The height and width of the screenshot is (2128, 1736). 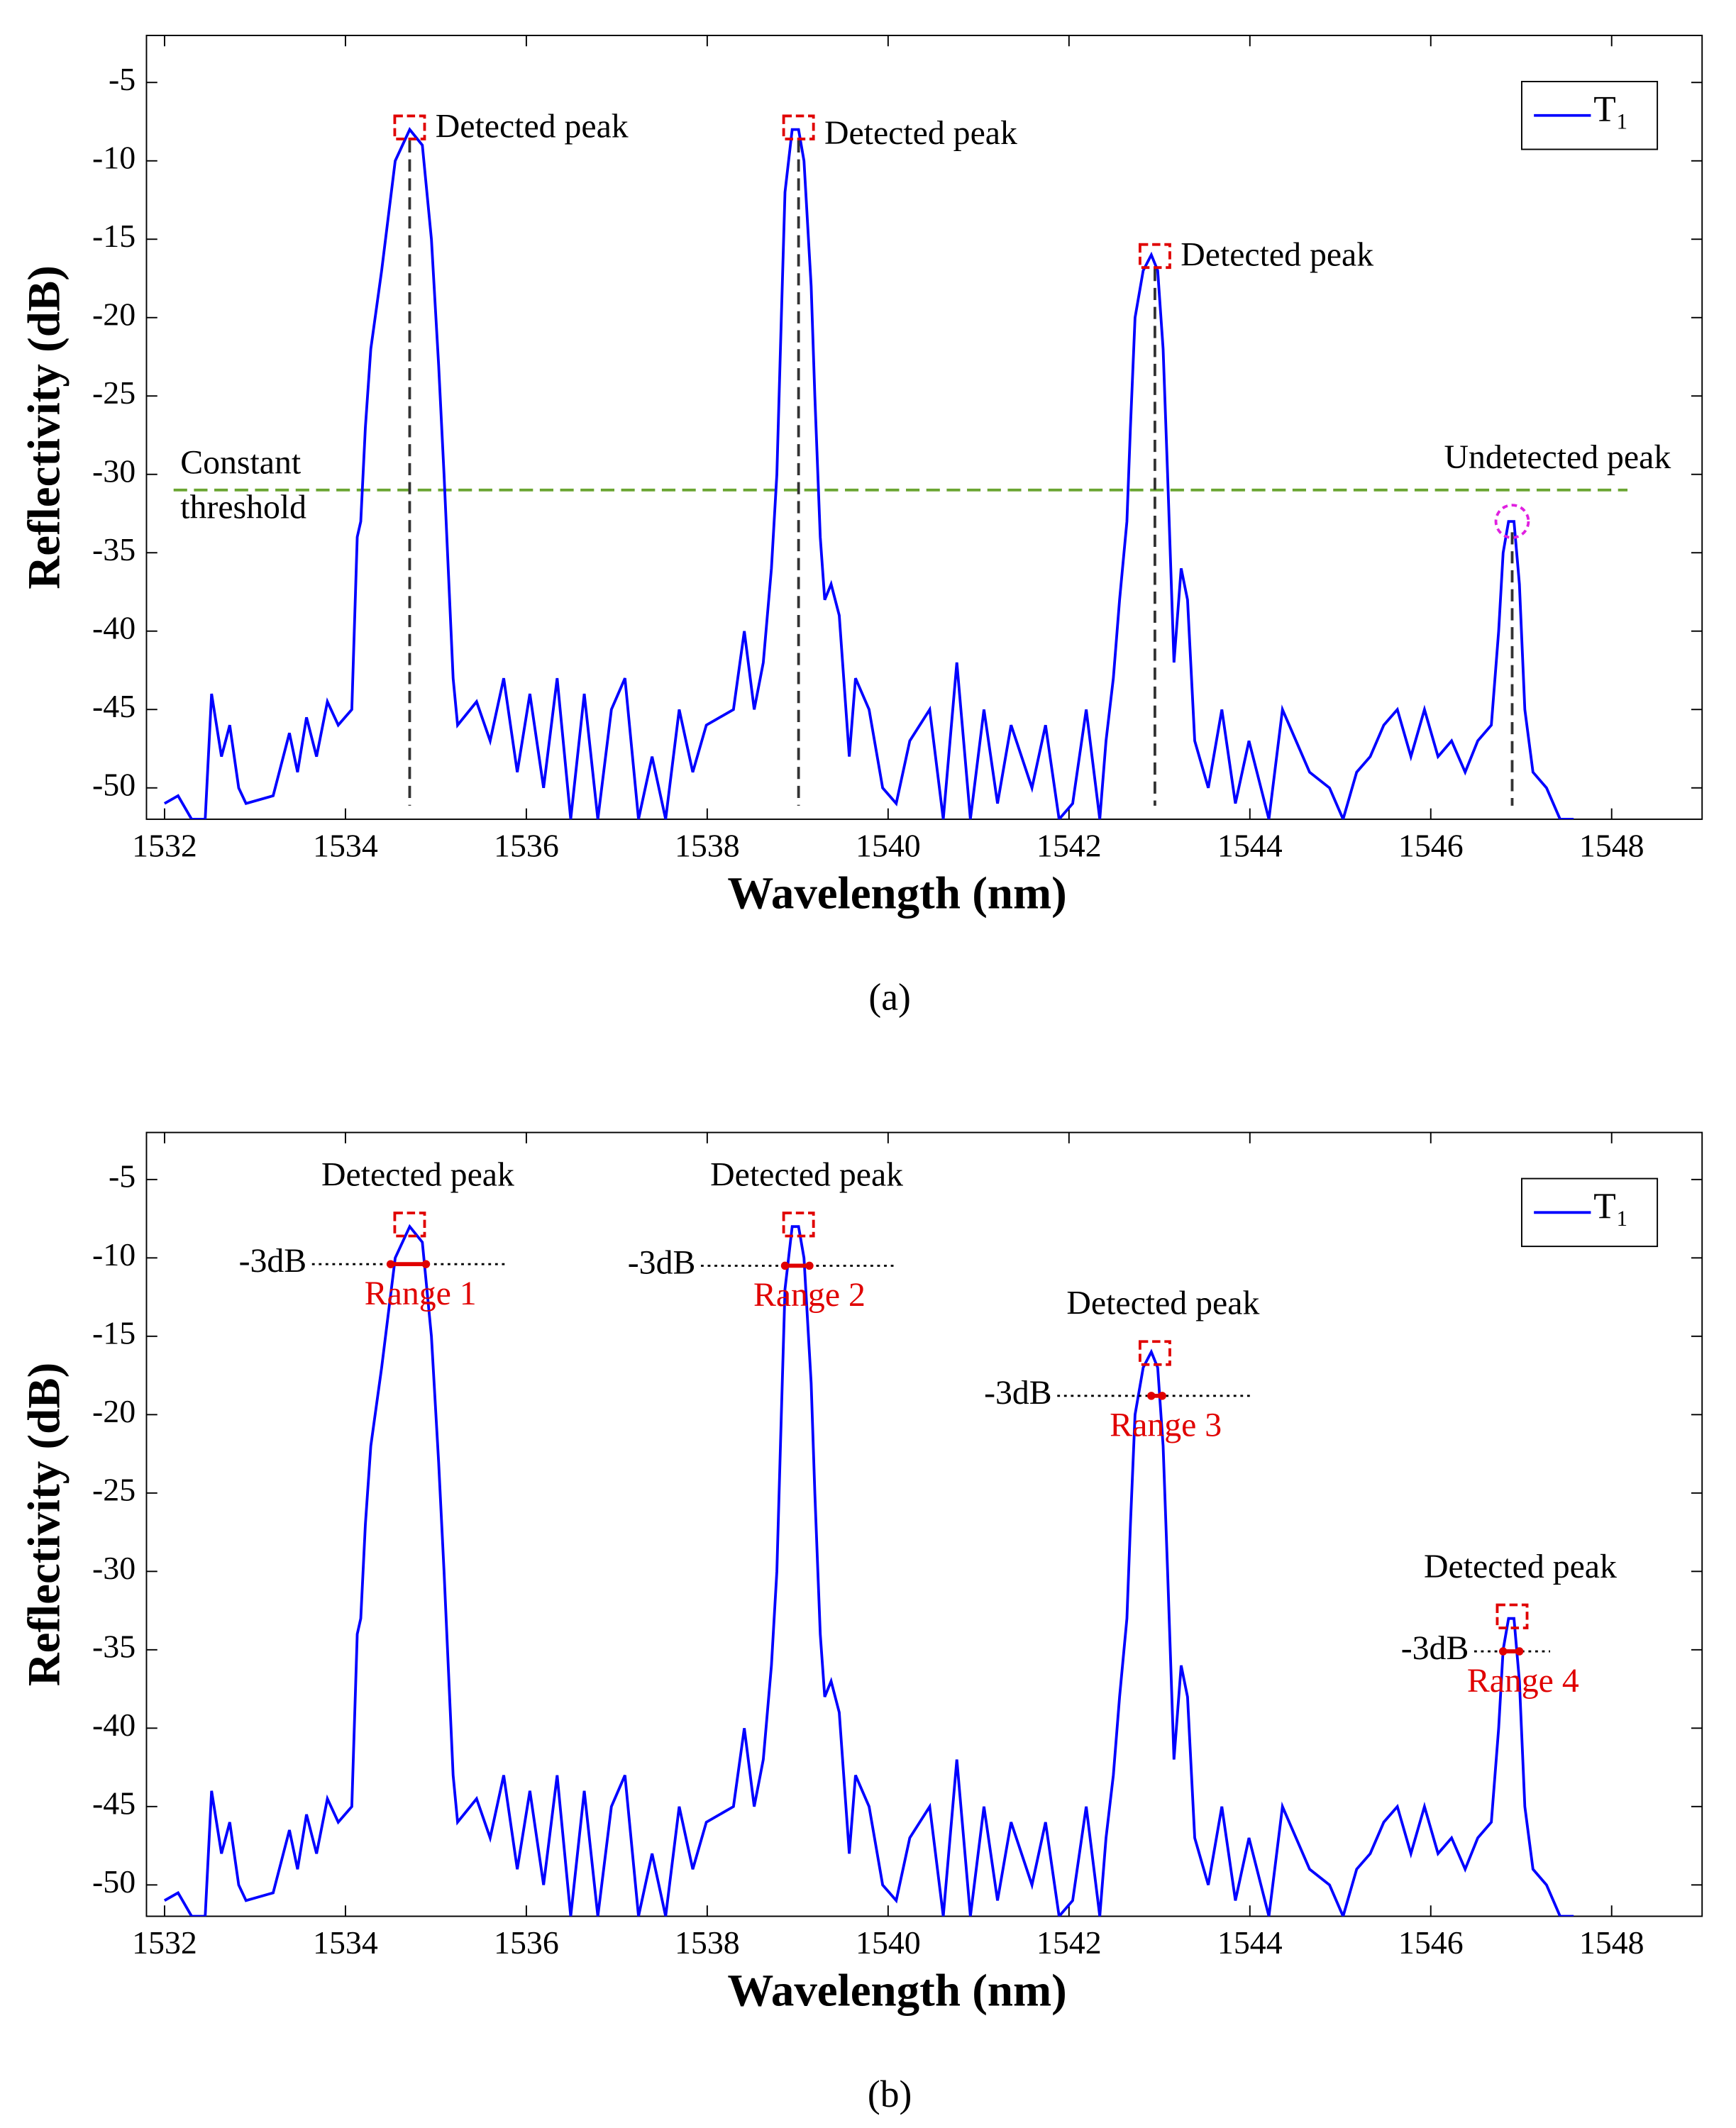 I want to click on threshold-label: Constant, so click(x=240, y=462).